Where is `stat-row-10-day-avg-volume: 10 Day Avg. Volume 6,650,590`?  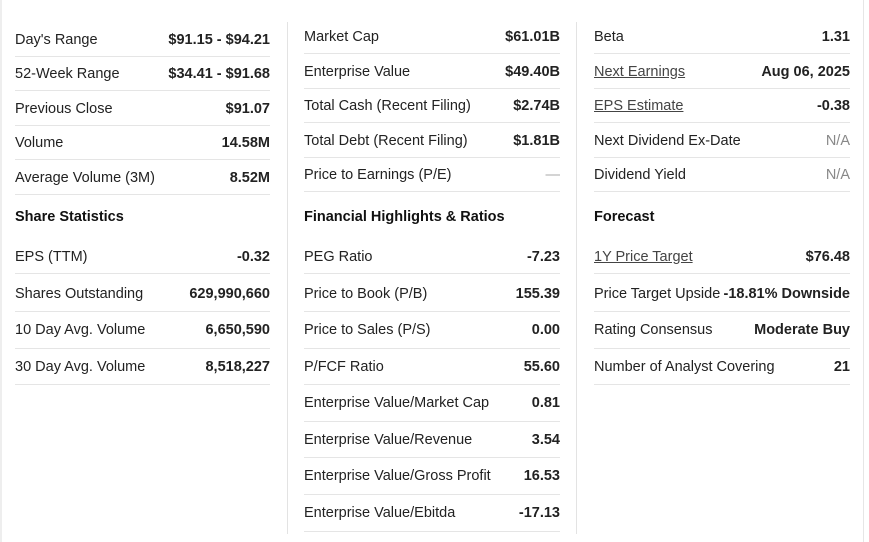 stat-row-10-day-avg-volume: 10 Day Avg. Volume 6,650,590 is located at coordinates (142, 330).